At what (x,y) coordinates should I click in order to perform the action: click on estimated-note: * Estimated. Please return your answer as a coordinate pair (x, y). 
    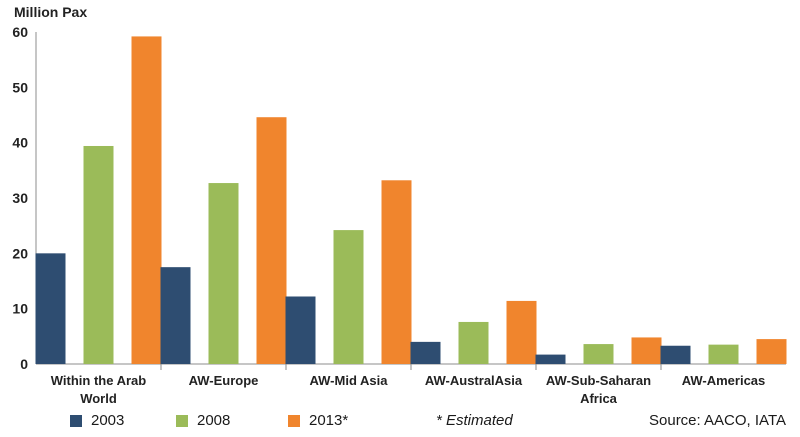
    Looking at the image, I should click on (474, 420).